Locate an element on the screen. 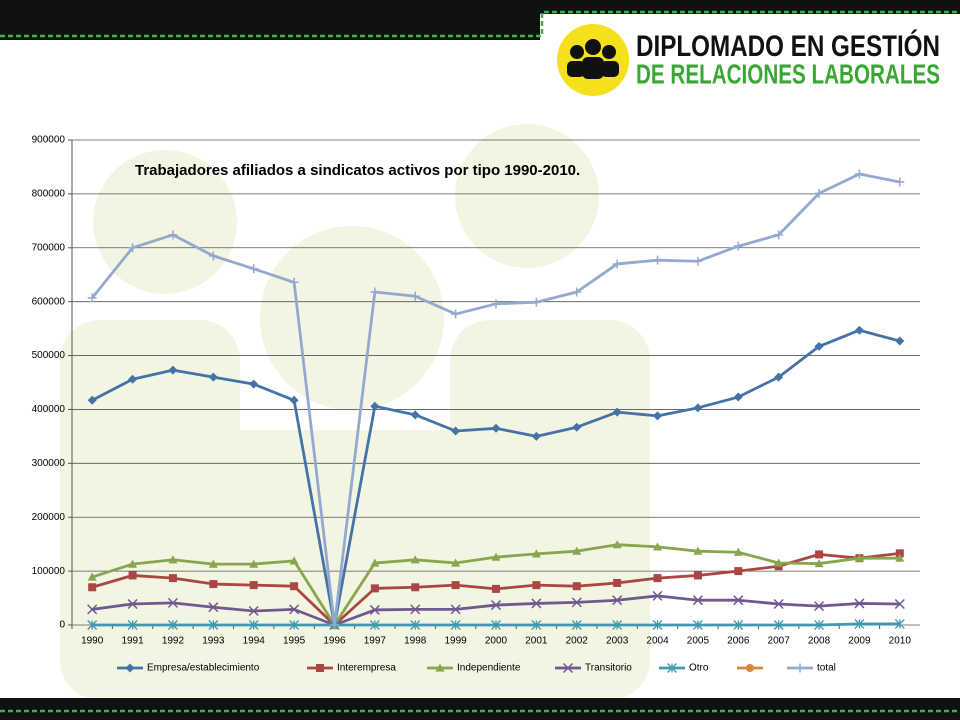 This screenshot has height=720, width=960. x-tick-label: 2005 is located at coordinates (698, 641).